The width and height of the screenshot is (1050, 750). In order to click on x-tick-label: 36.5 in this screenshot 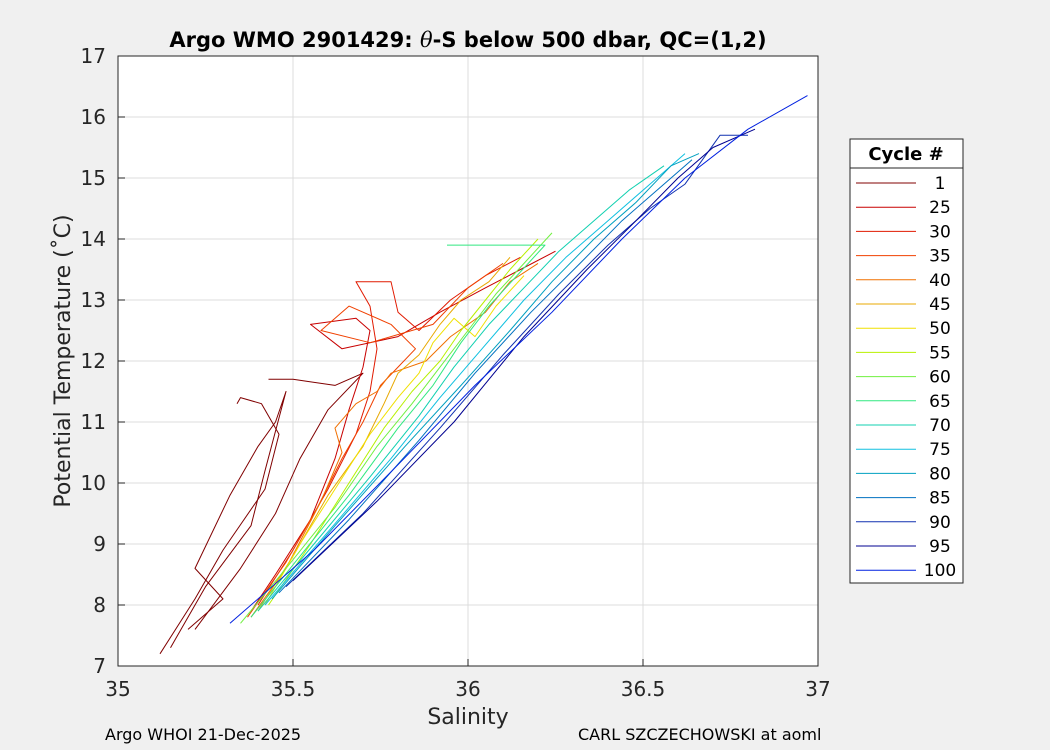, I will do `click(643, 689)`.